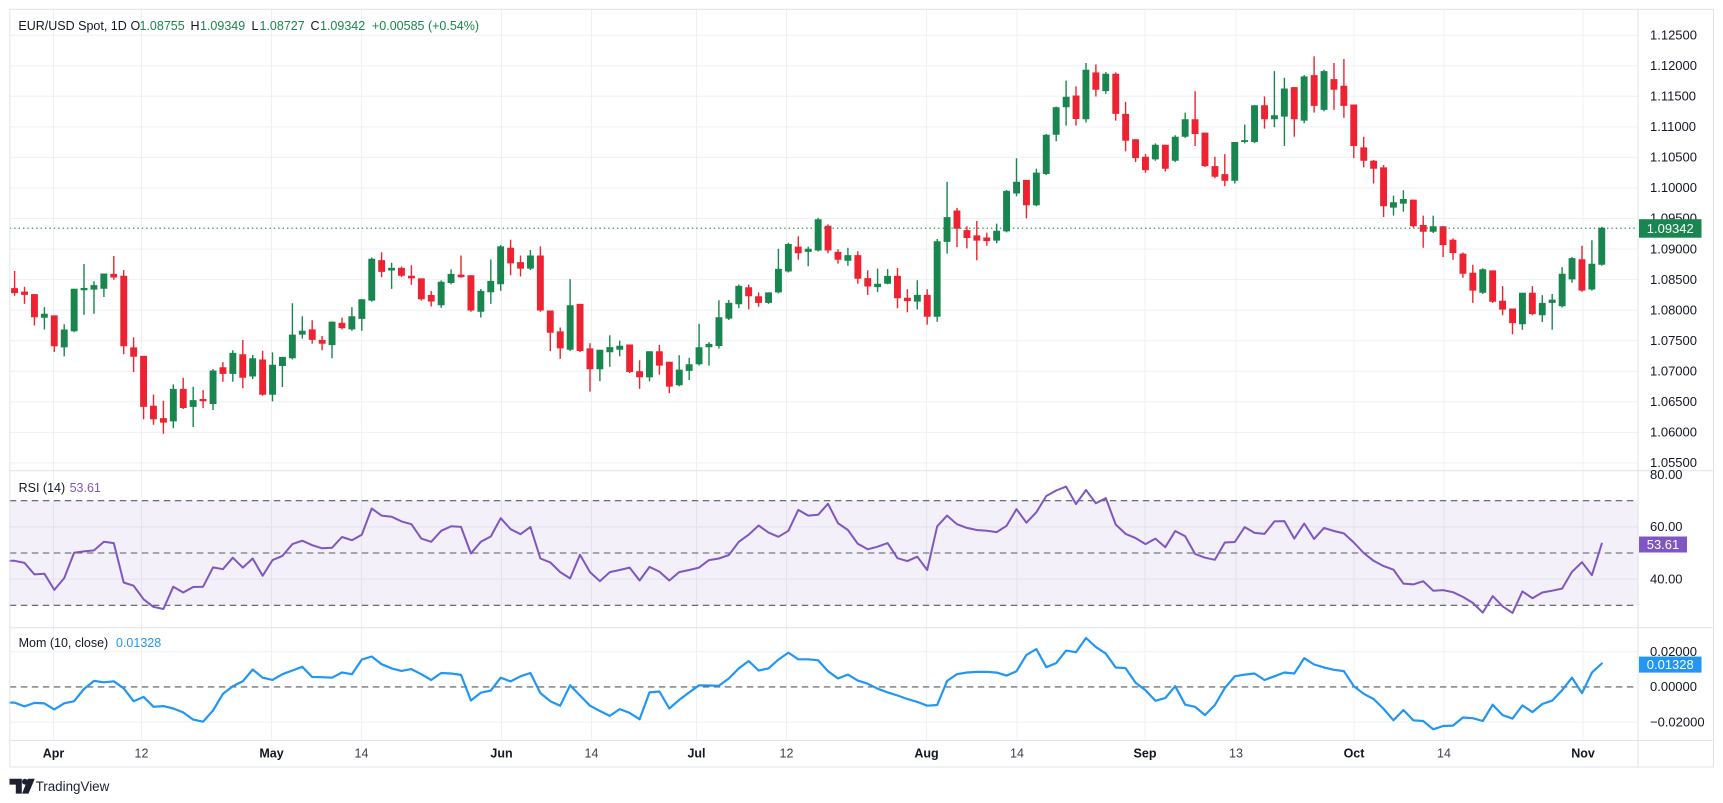 The height and width of the screenshot is (803, 1723). Describe the element at coordinates (1670, 664) in the screenshot. I see `svg-text: 0.01328` at that location.